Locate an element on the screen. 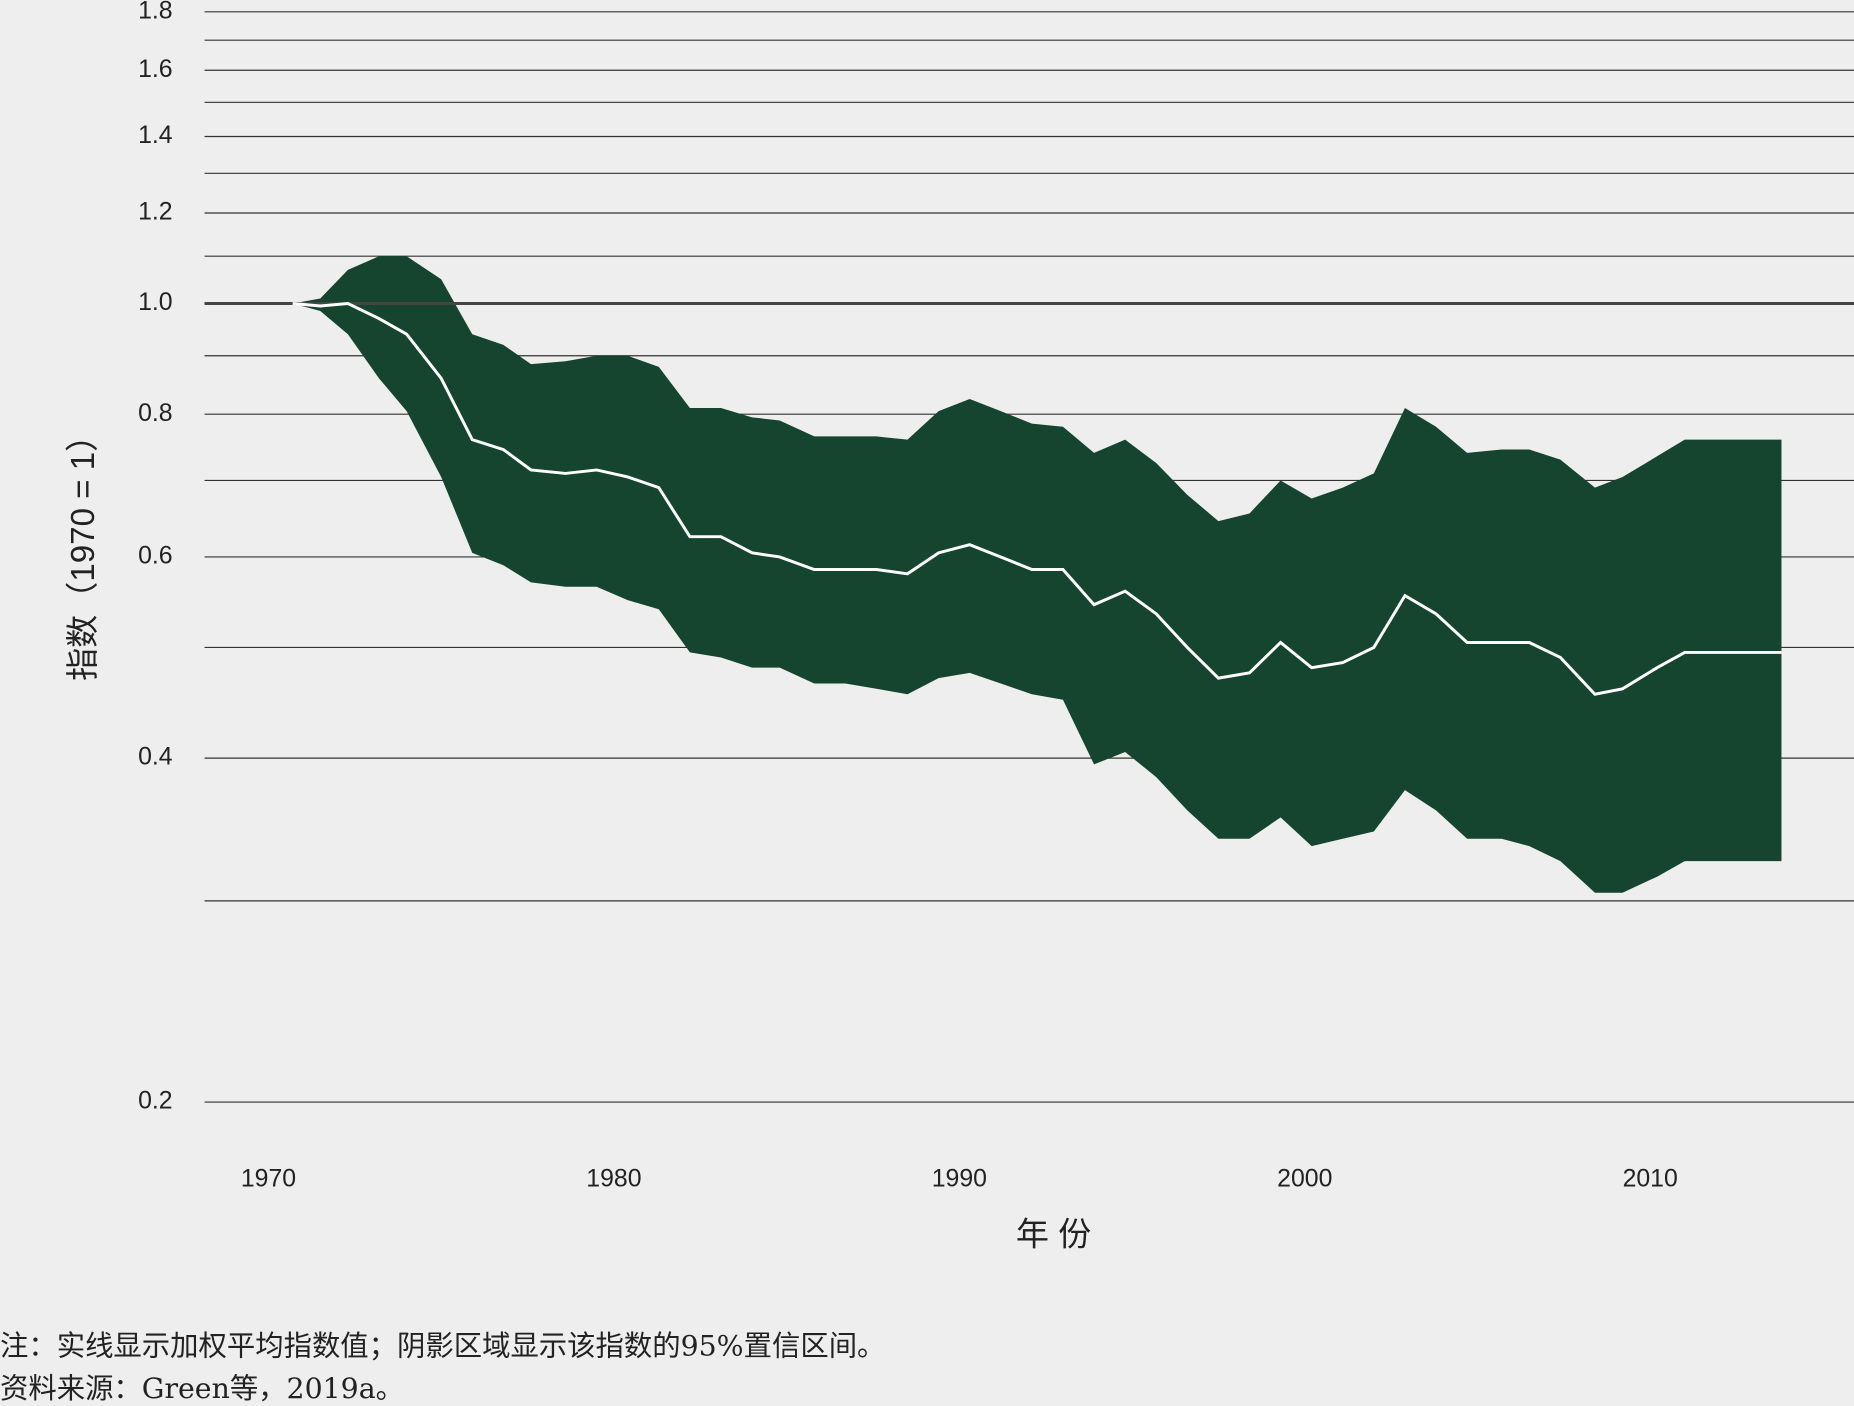  x-axis-label: 年 份 is located at coordinates (1053, 1235).